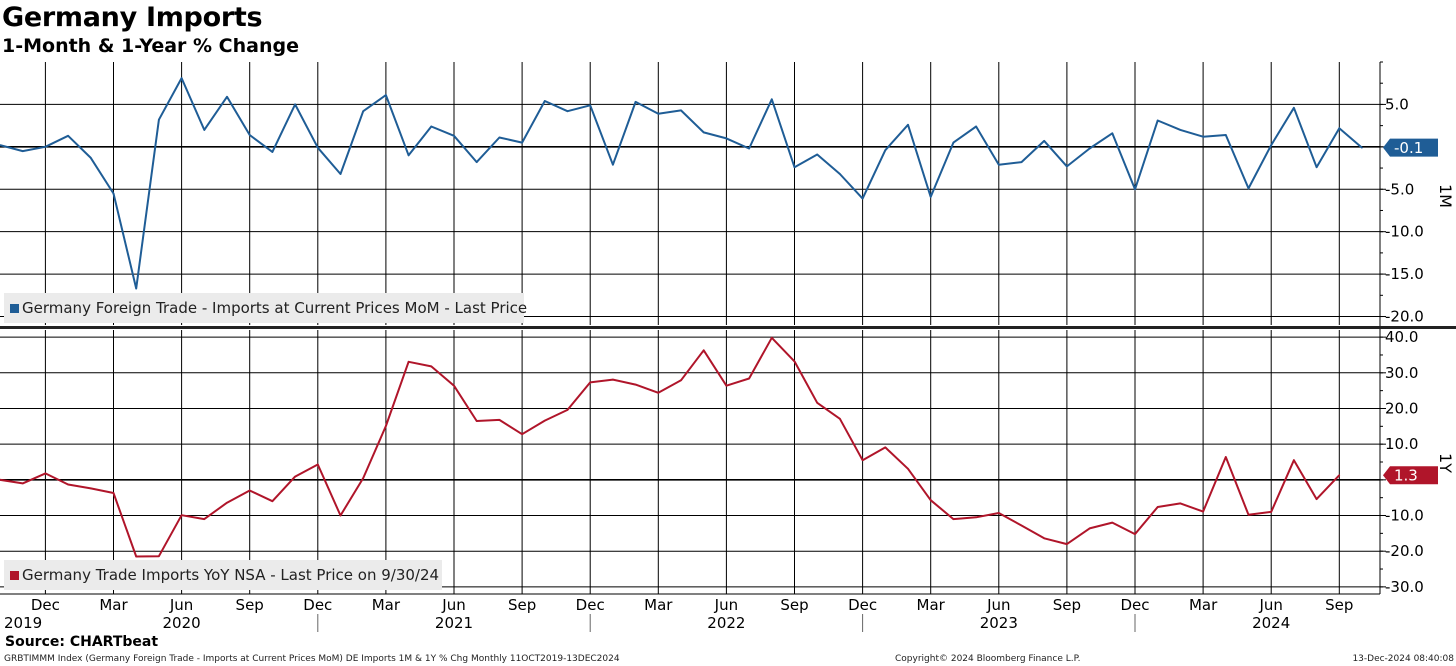  What do you see at coordinates (1397, 104) in the screenshot?
I see `y-tick-label: 5.0` at bounding box center [1397, 104].